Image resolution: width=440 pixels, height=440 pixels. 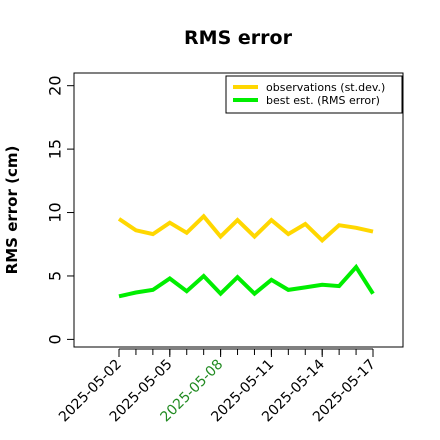 I want to click on legend-label: best est. (RMS error), so click(x=323, y=100).